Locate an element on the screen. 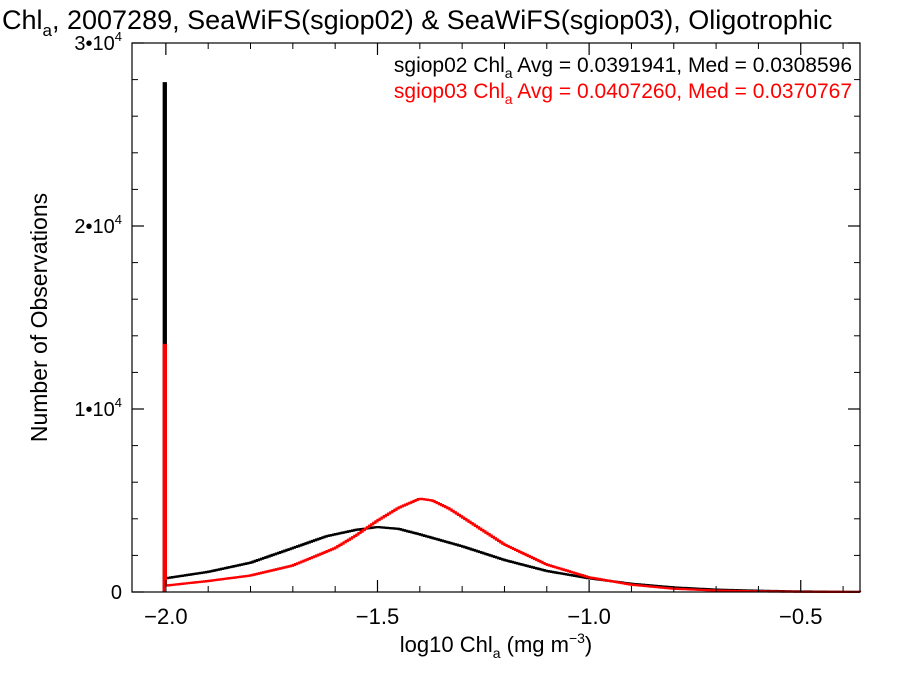 This screenshot has height=675, width=900. legend-stats-values: Avg = 0.0391941, Med = 0.0308596 is located at coordinates (682, 65).